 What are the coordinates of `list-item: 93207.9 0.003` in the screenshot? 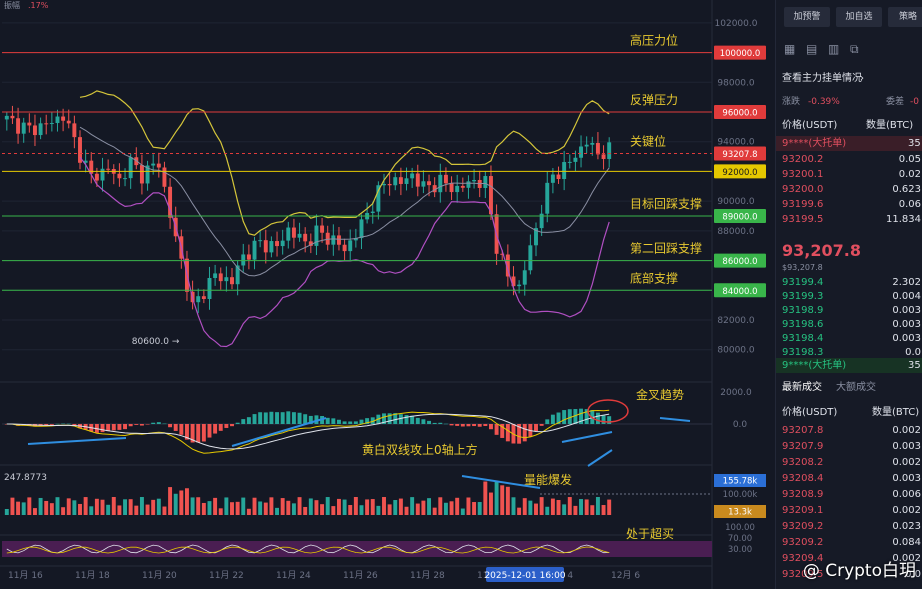 It's located at (849, 446).